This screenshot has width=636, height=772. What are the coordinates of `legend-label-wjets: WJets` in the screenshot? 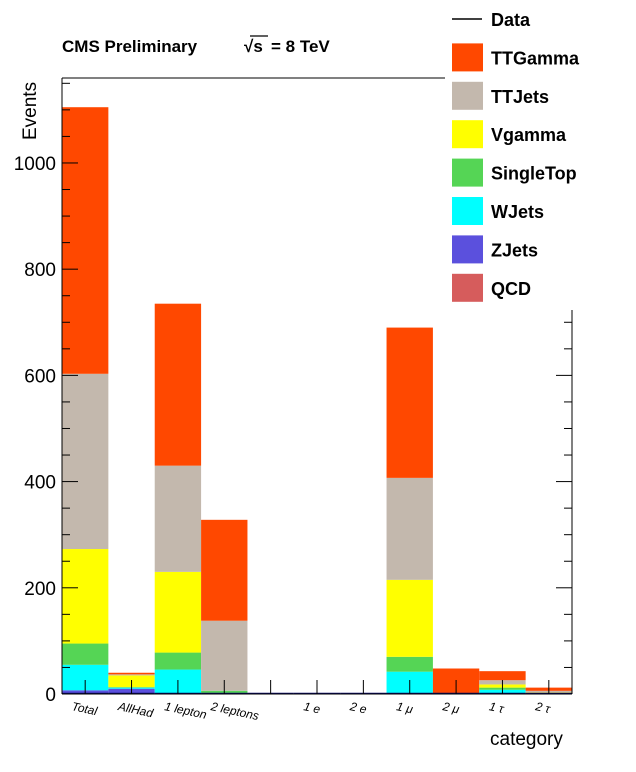 It's located at (517, 212).